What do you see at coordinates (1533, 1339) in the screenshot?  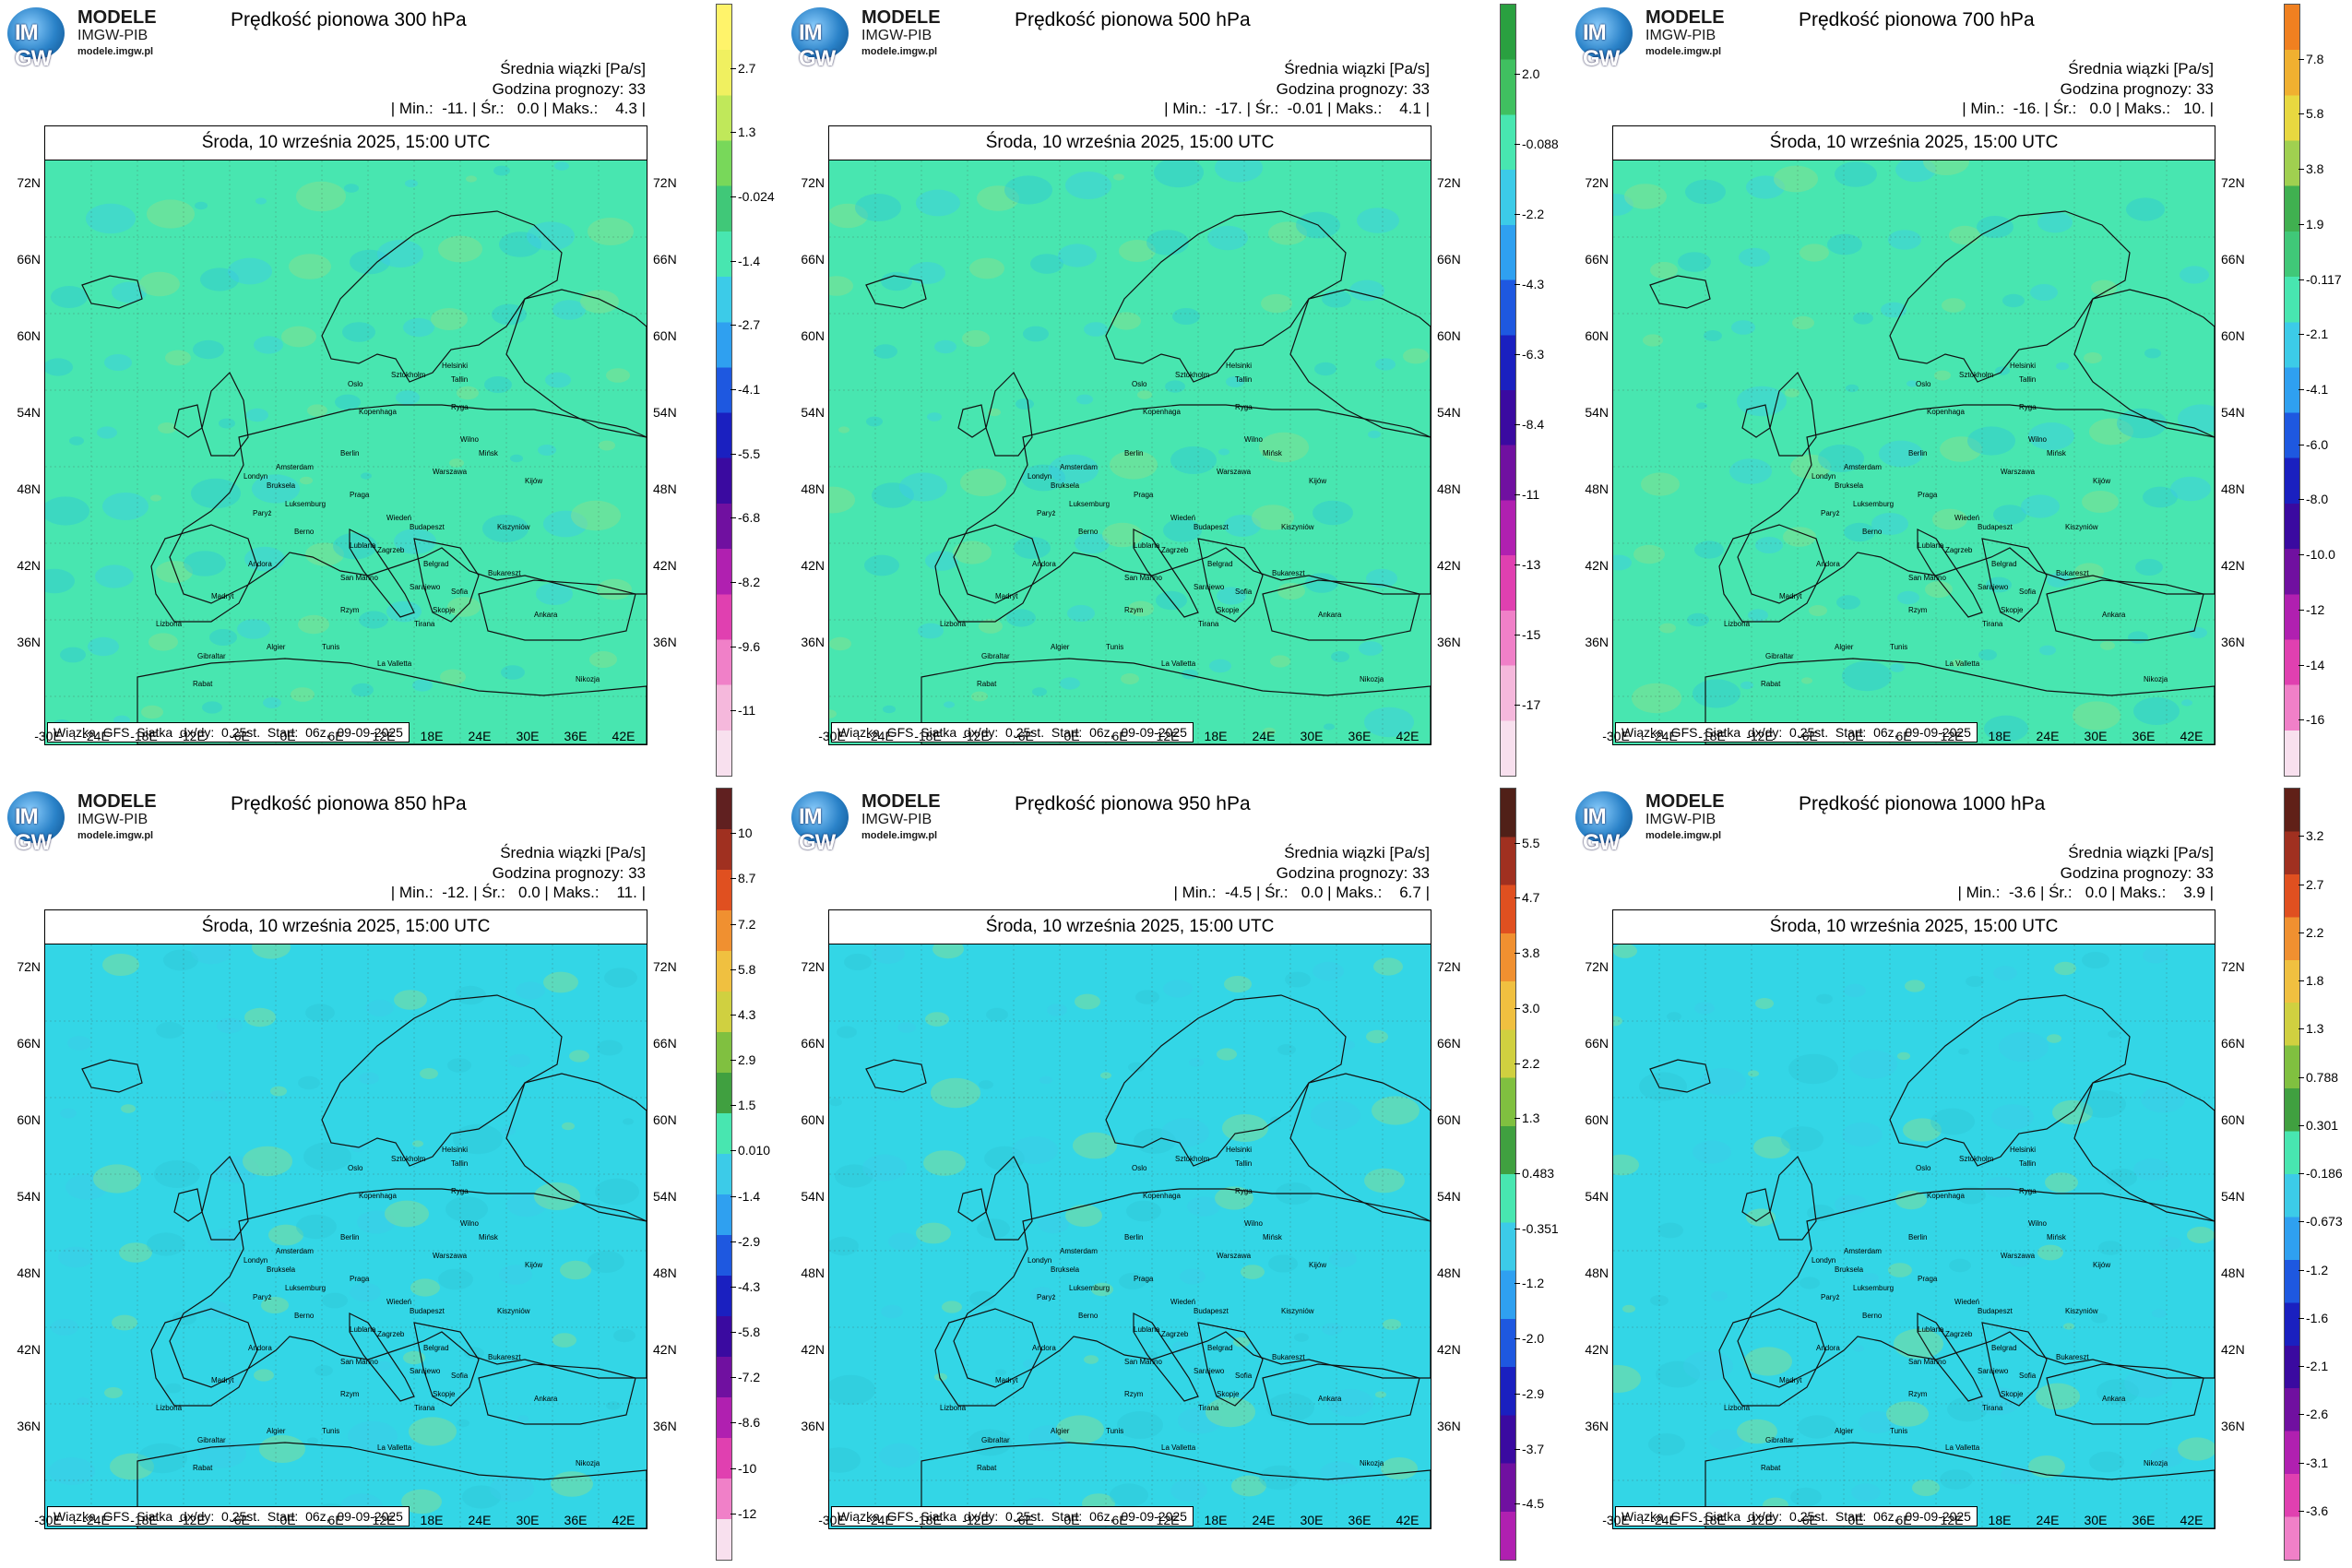 I see `colorbar-label: -2.0` at bounding box center [1533, 1339].